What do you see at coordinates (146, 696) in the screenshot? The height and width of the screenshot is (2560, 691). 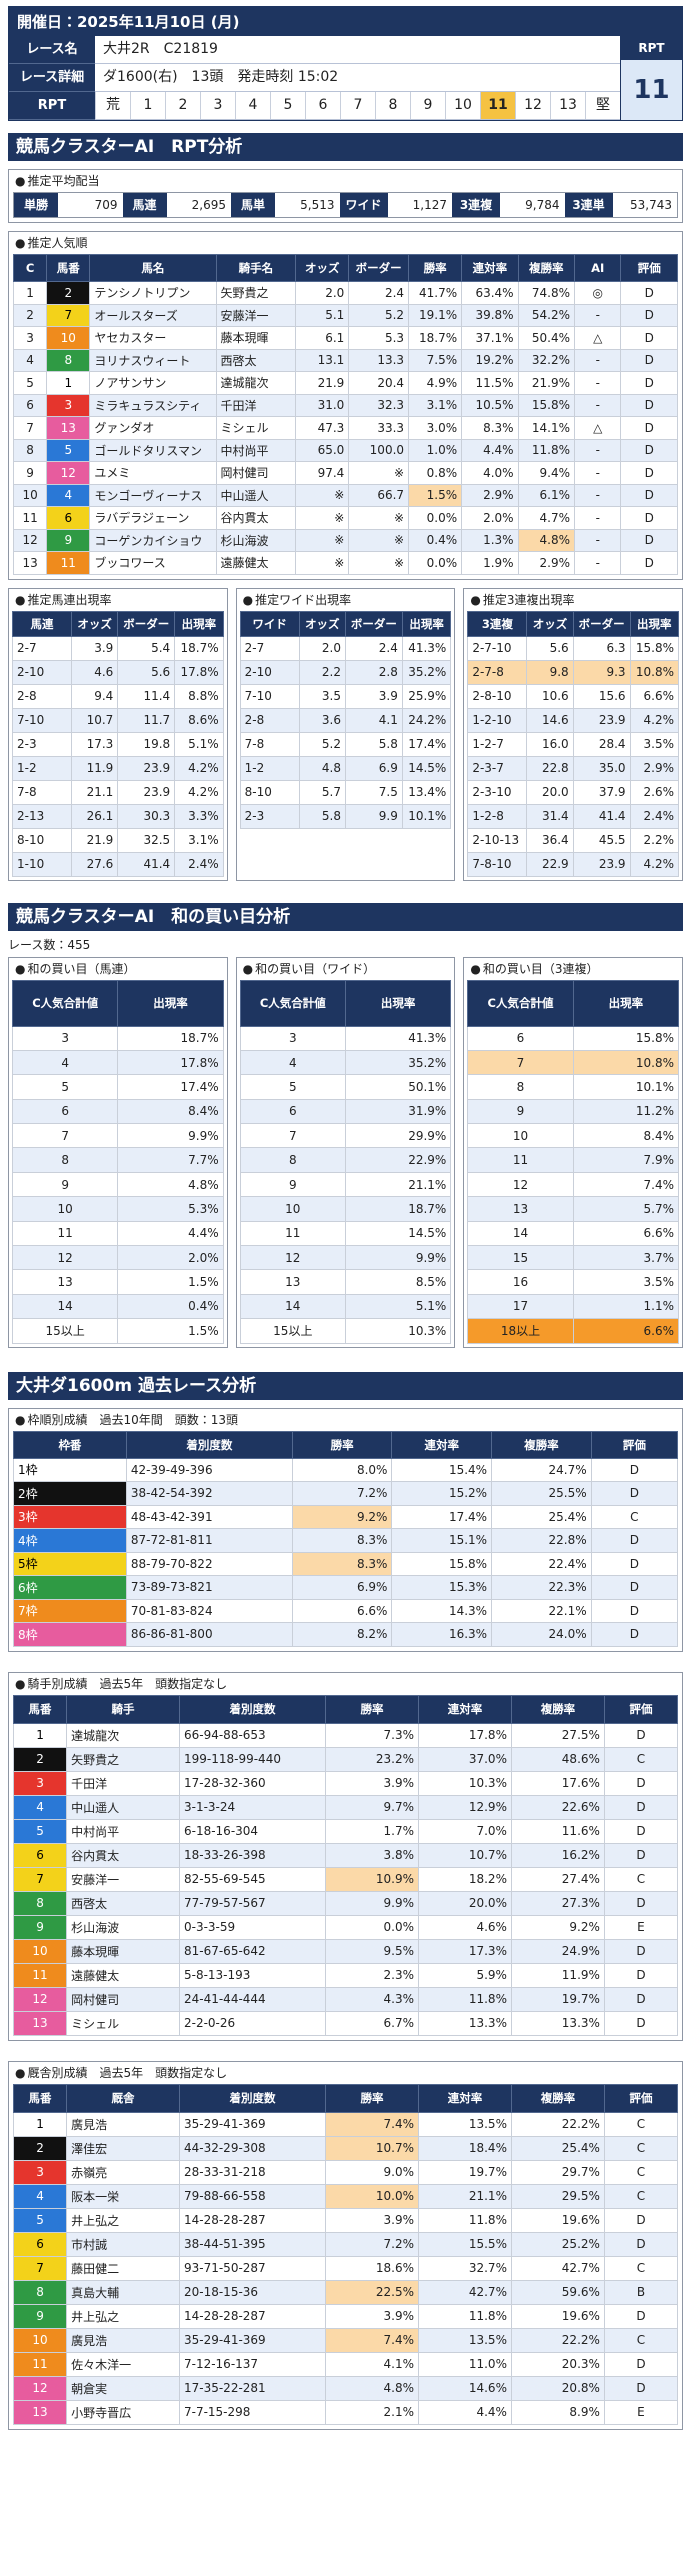 I see `table-cell: 11.4` at bounding box center [146, 696].